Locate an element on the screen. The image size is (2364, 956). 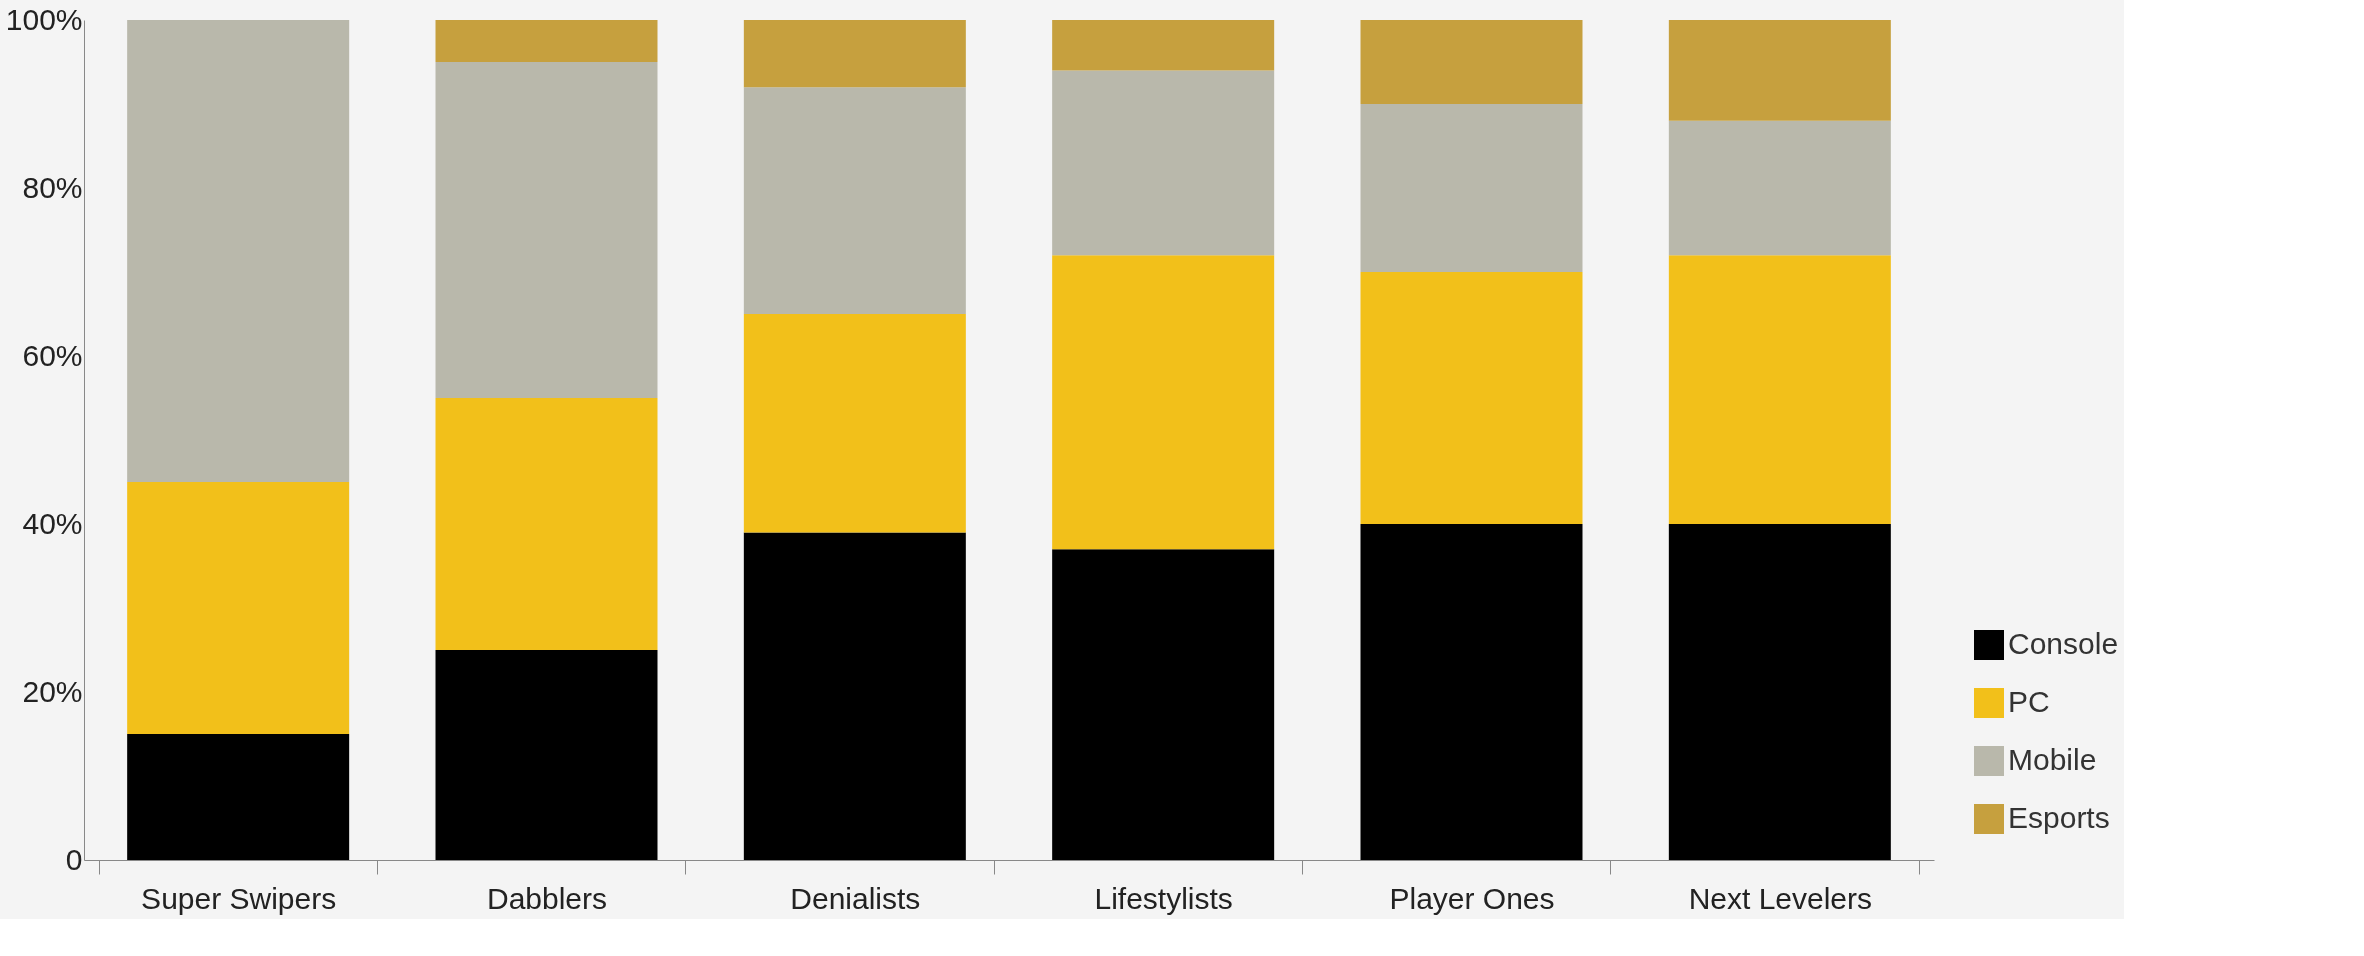
y-tick-label: 40% is located at coordinates (52, 523).